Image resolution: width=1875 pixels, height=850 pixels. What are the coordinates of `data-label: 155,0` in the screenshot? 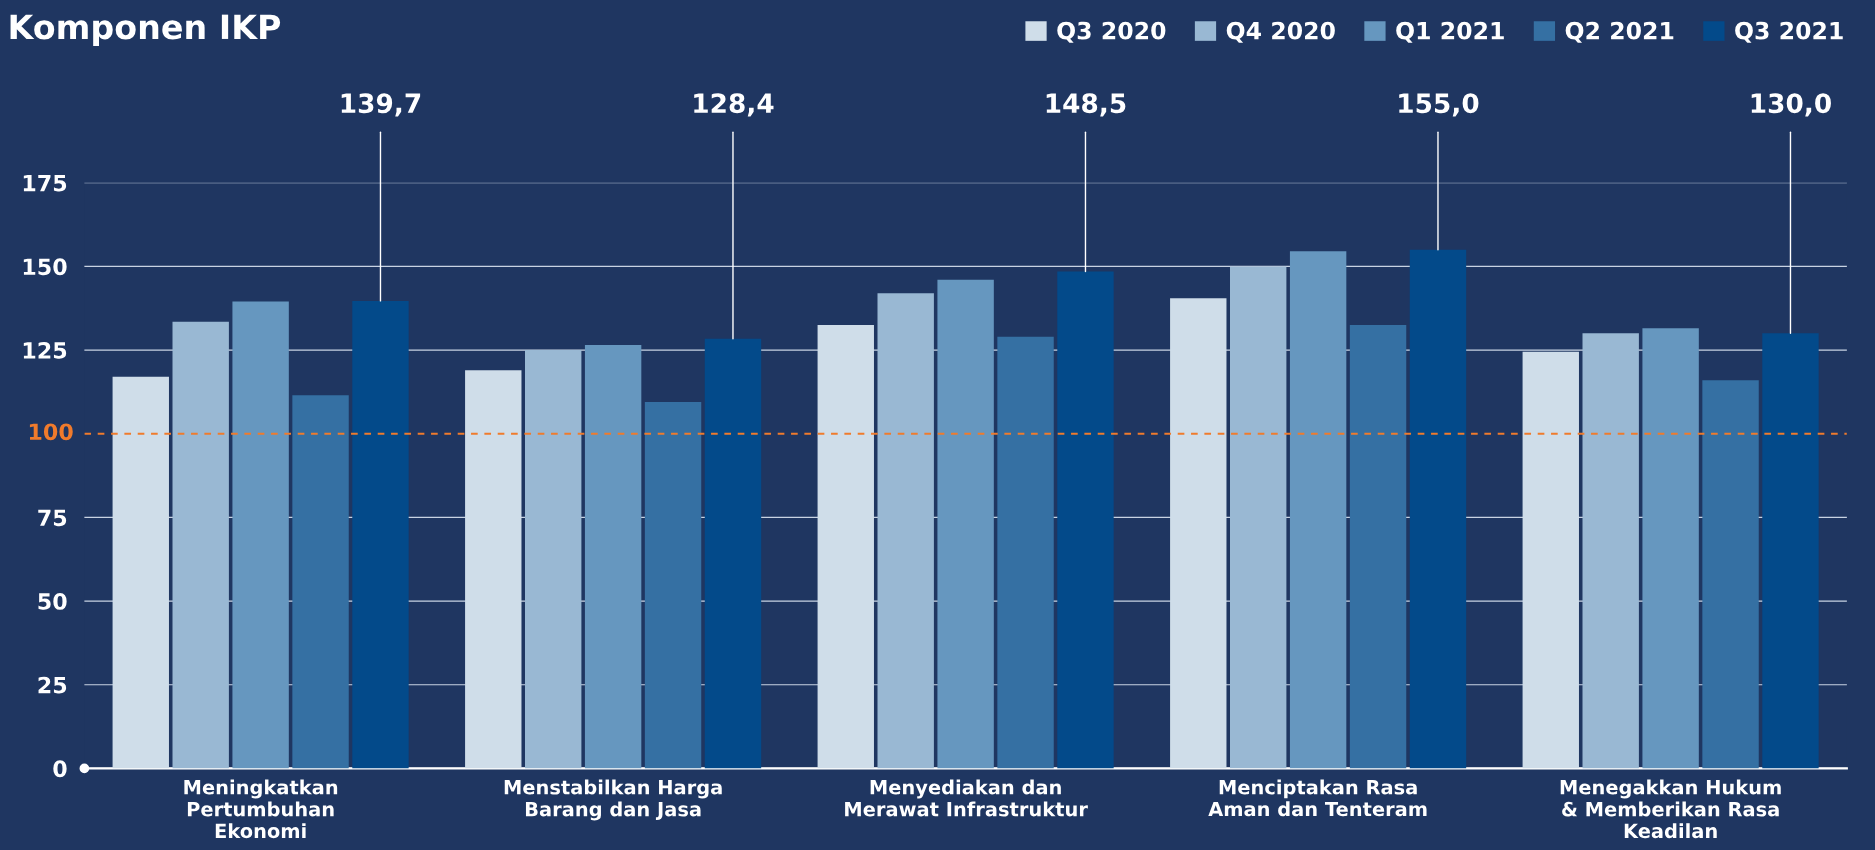 It's located at (1439, 105).